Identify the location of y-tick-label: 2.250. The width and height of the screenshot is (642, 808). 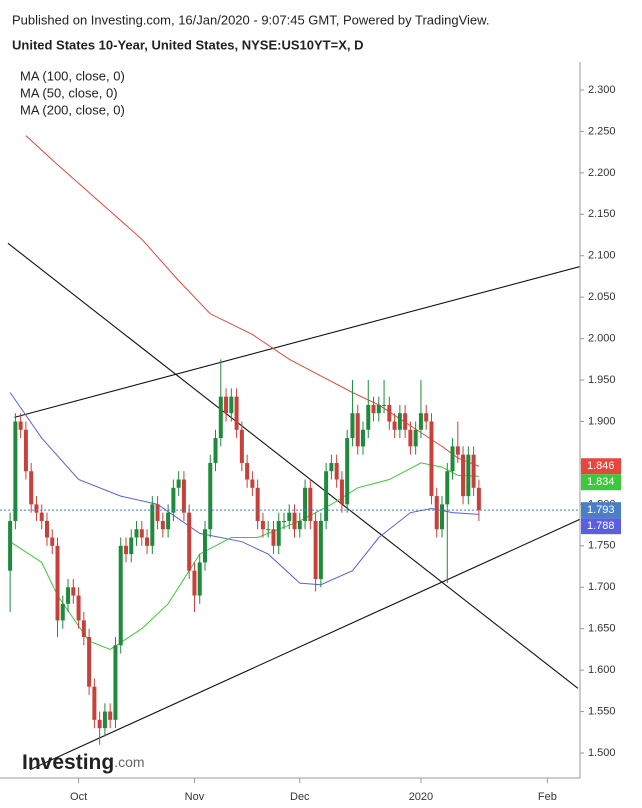
(602, 131).